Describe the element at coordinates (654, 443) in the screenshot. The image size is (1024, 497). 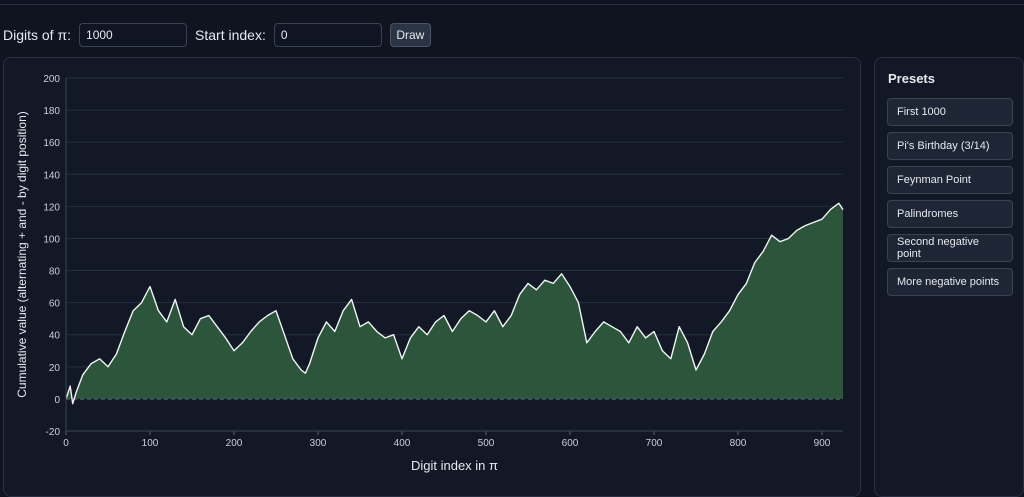
I see `x-tick-label: 700` at that location.